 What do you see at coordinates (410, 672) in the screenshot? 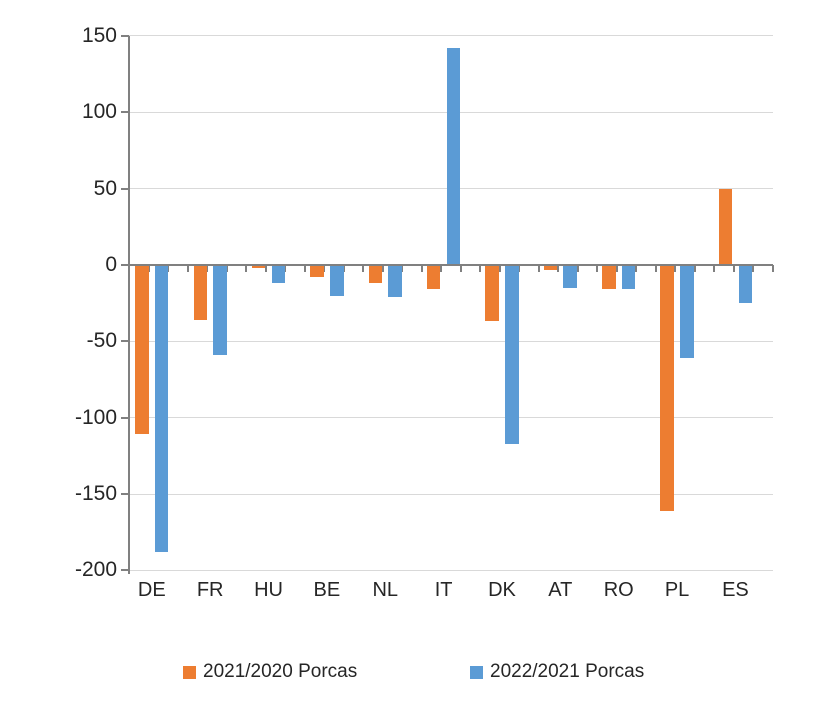
I see `legend: 2021/2020 Porcas 2022/2021 Porcas` at bounding box center [410, 672].